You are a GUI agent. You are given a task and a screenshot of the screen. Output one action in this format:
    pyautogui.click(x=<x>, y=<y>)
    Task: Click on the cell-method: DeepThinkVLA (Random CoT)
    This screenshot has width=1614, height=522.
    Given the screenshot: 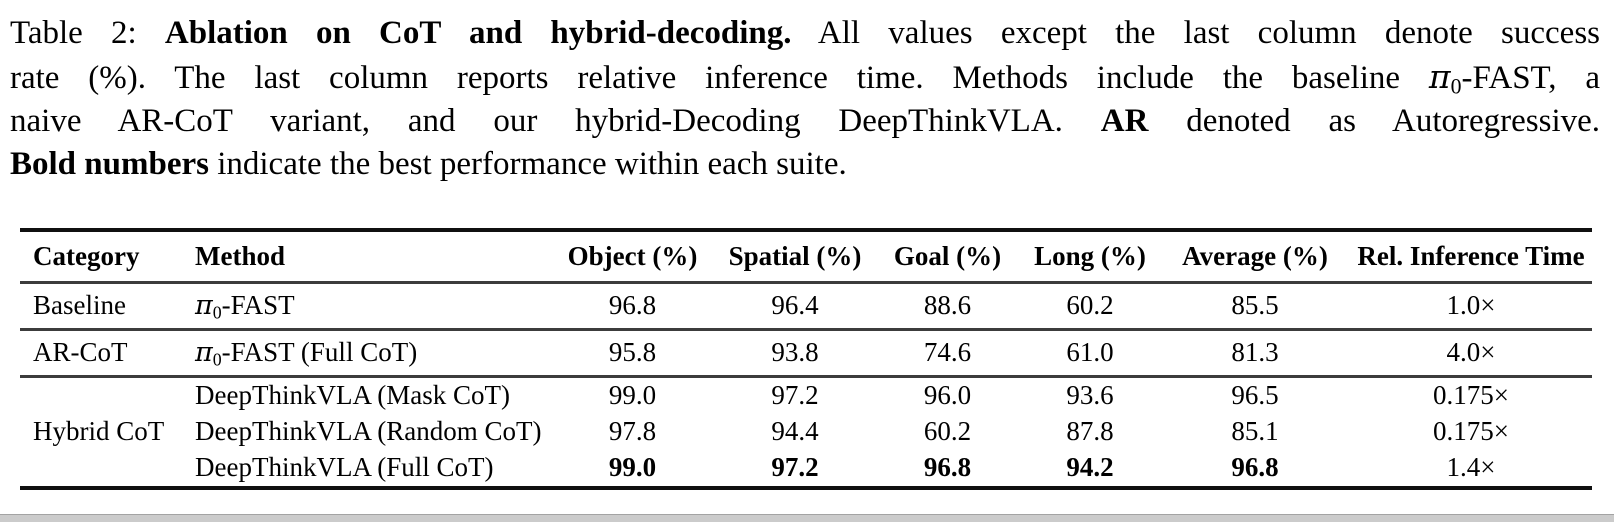 What is the action you would take?
    pyautogui.click(x=360, y=432)
    